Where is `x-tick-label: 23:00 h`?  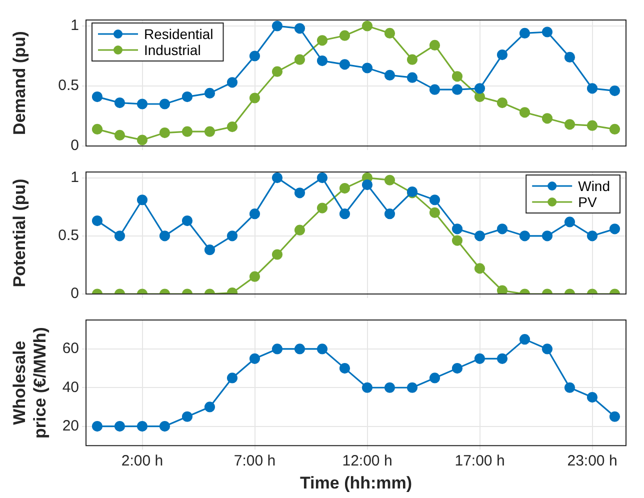
x-tick-label: 23:00 h is located at coordinates (592, 461).